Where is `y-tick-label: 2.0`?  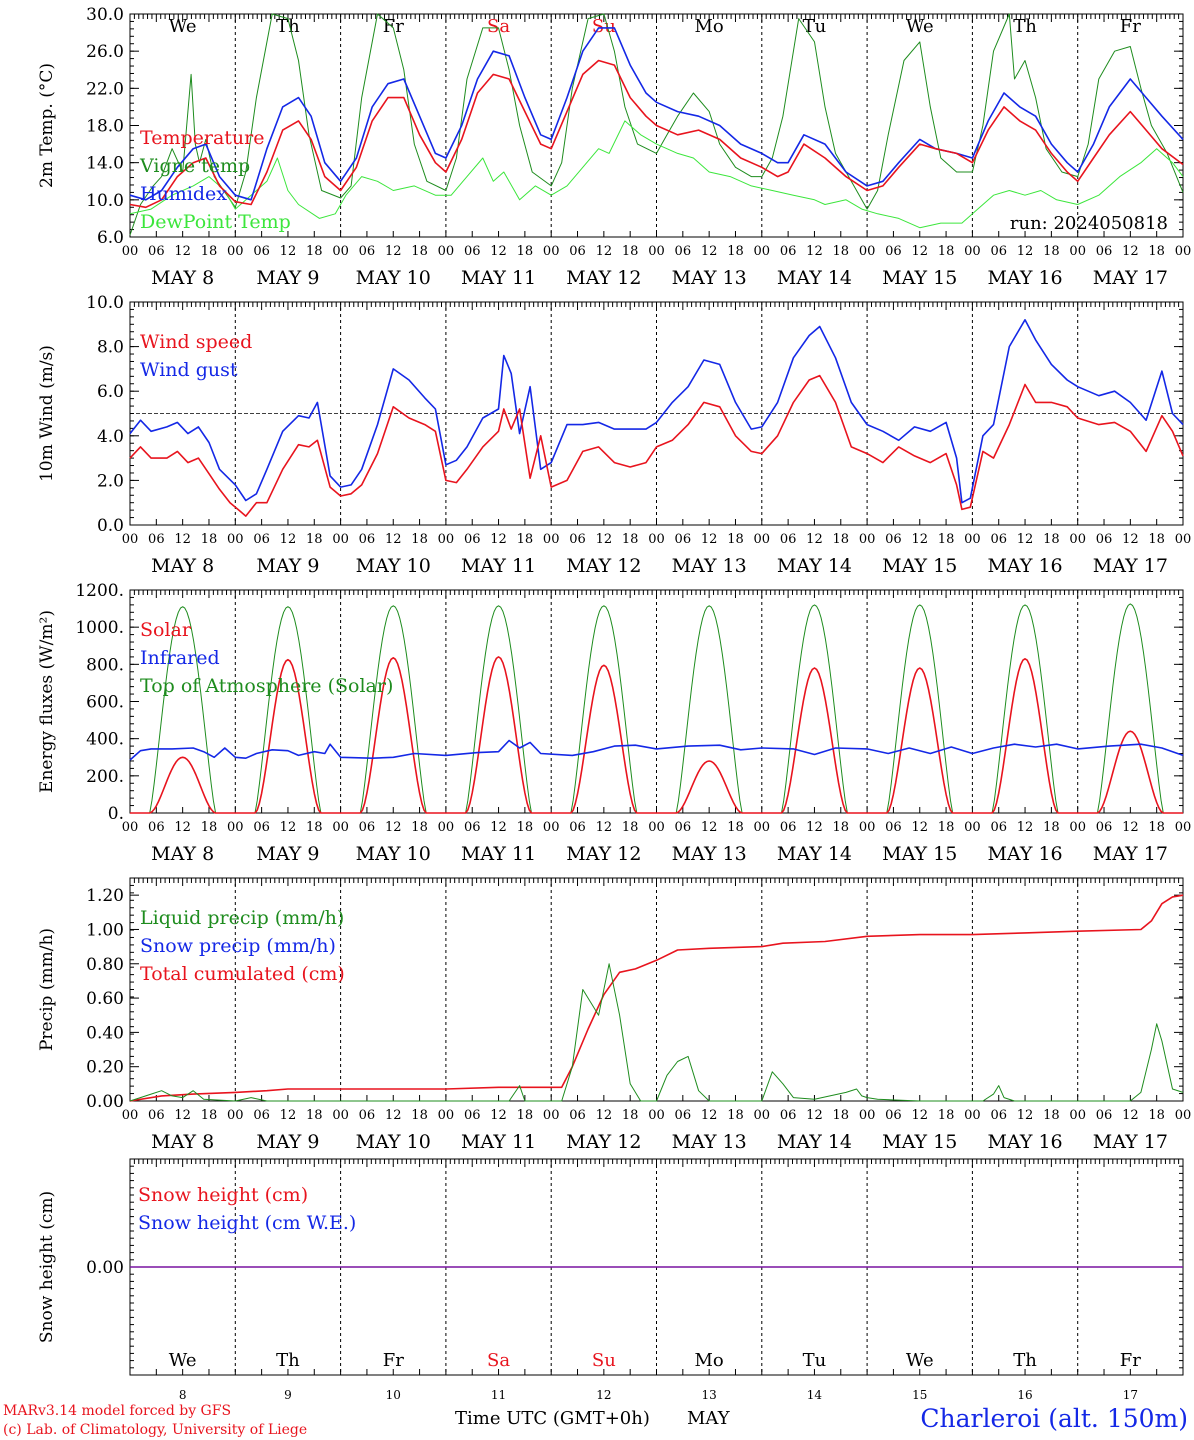 y-tick-label: 2.0 is located at coordinates (110, 481).